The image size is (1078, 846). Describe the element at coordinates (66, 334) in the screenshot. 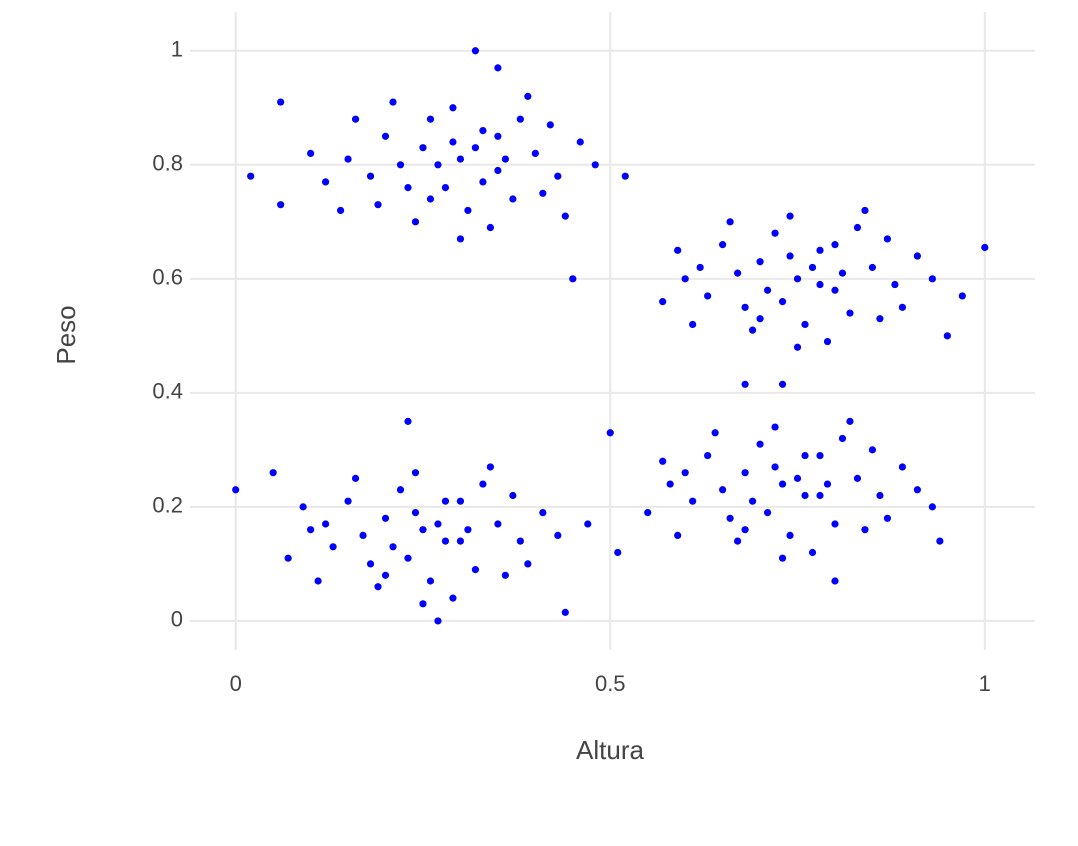

I see `y-axis-title: Peso` at that location.